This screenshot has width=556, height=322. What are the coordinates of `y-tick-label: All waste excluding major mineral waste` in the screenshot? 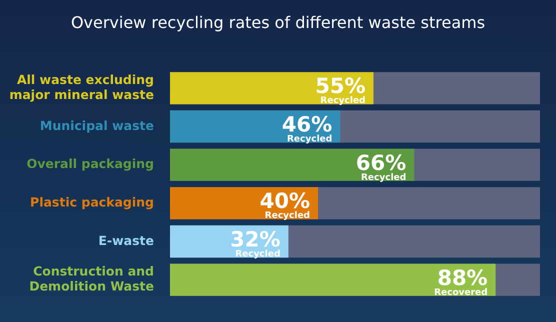 It's located at (81, 87).